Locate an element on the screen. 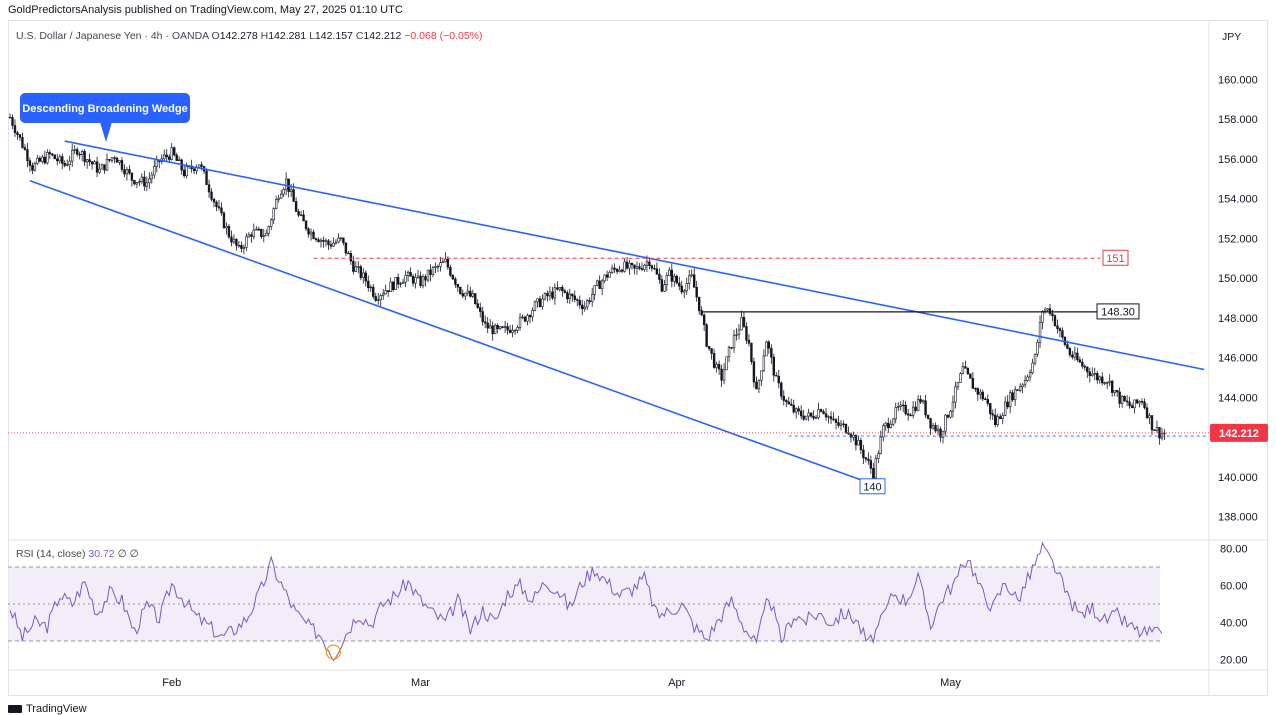  rsi-legend: RSI (14, close) 30.72 ∅ ∅ is located at coordinates (77, 554).